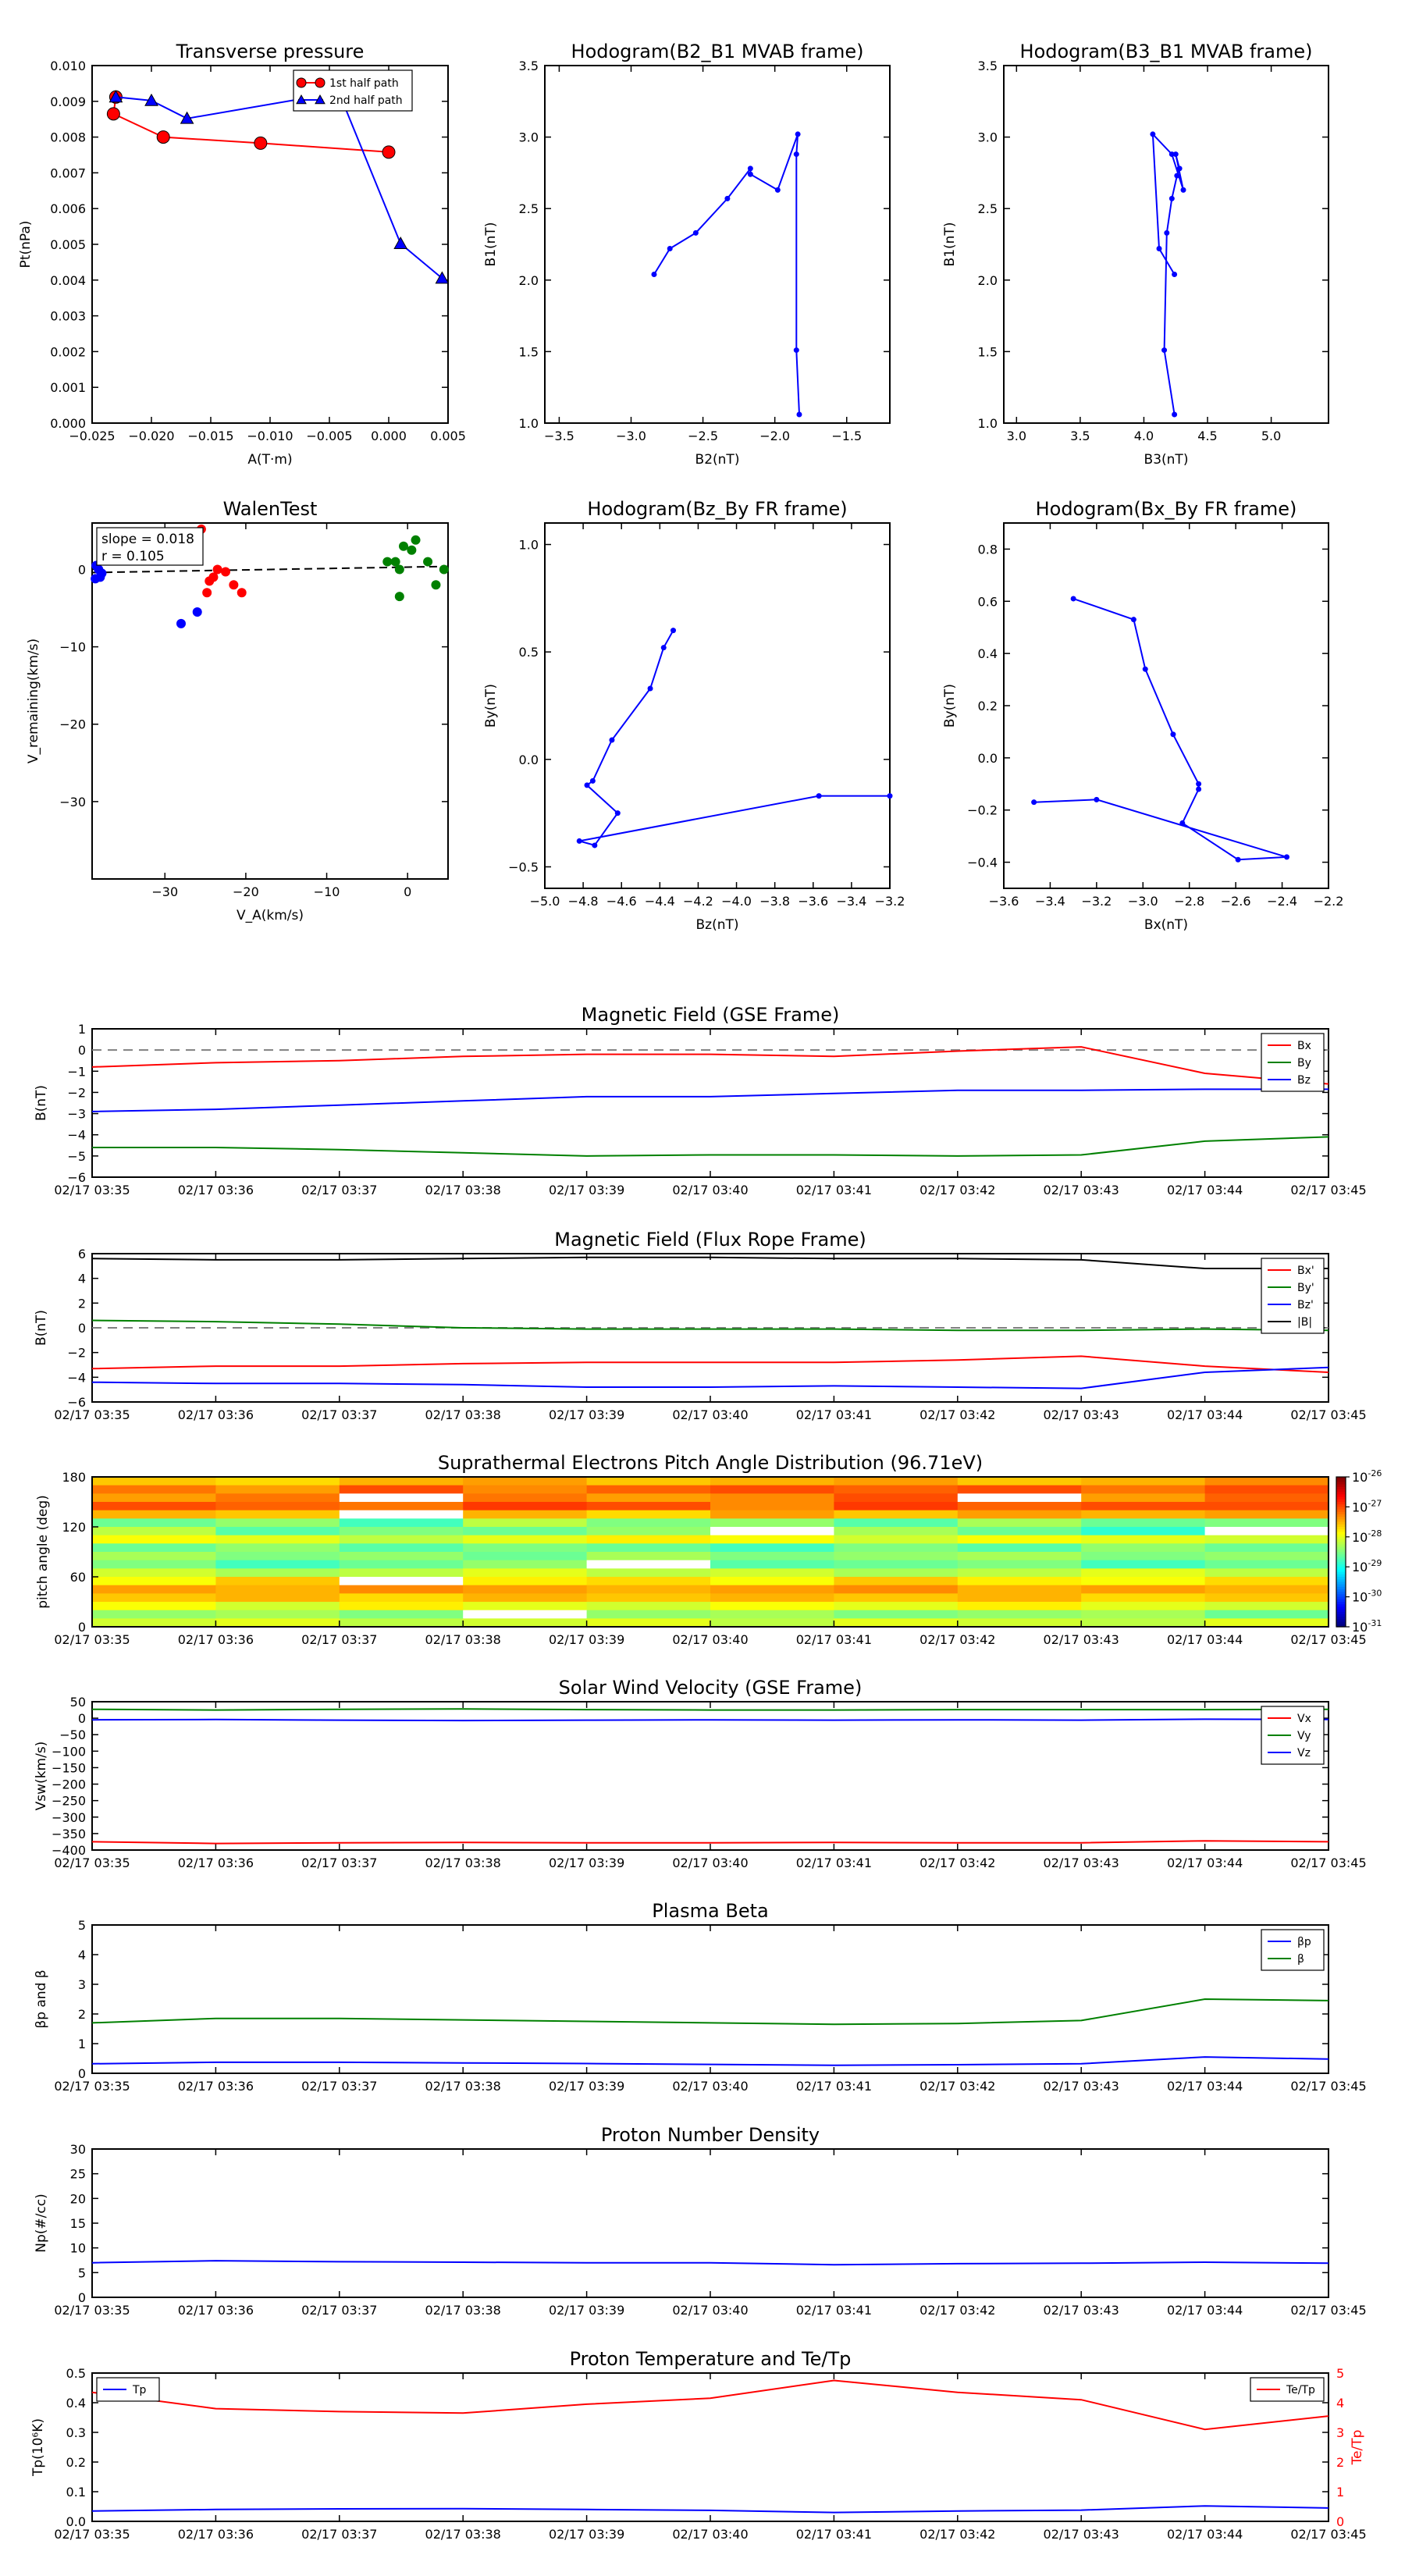 The image size is (1405, 2576). What do you see at coordinates (78, 1702) in the screenshot?
I see `y-tick-label: 50` at bounding box center [78, 1702].